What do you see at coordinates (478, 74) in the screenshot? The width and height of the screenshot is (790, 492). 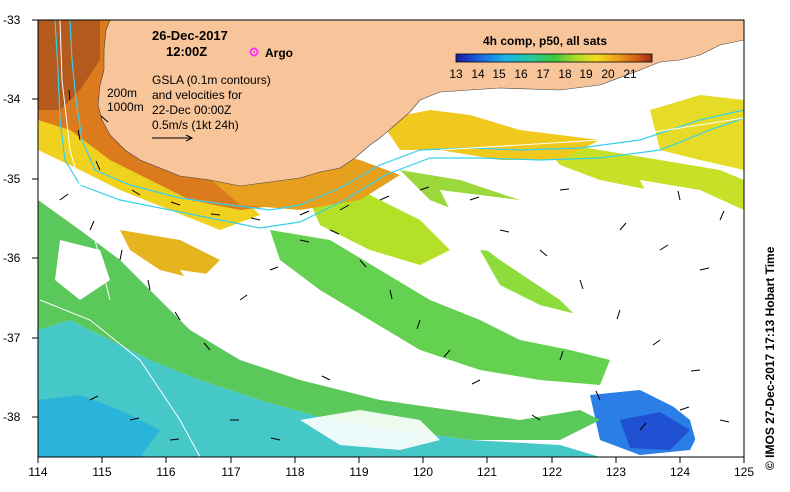 I see `colorbar-tick: 14` at bounding box center [478, 74].